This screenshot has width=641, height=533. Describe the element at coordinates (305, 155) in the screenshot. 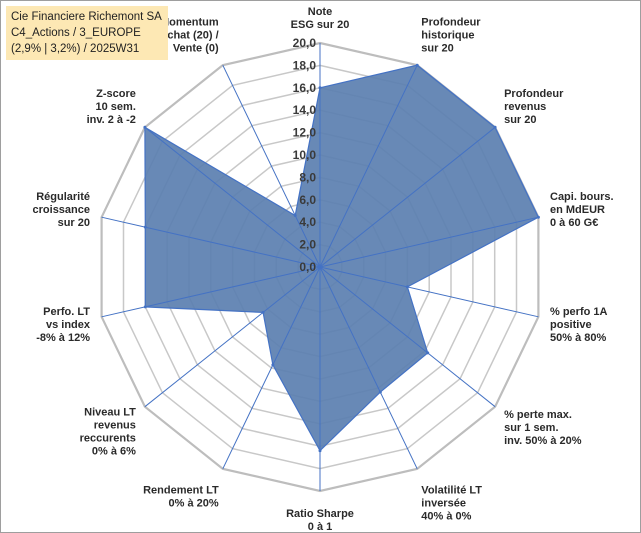

I see `tick-label: 10,0` at that location.